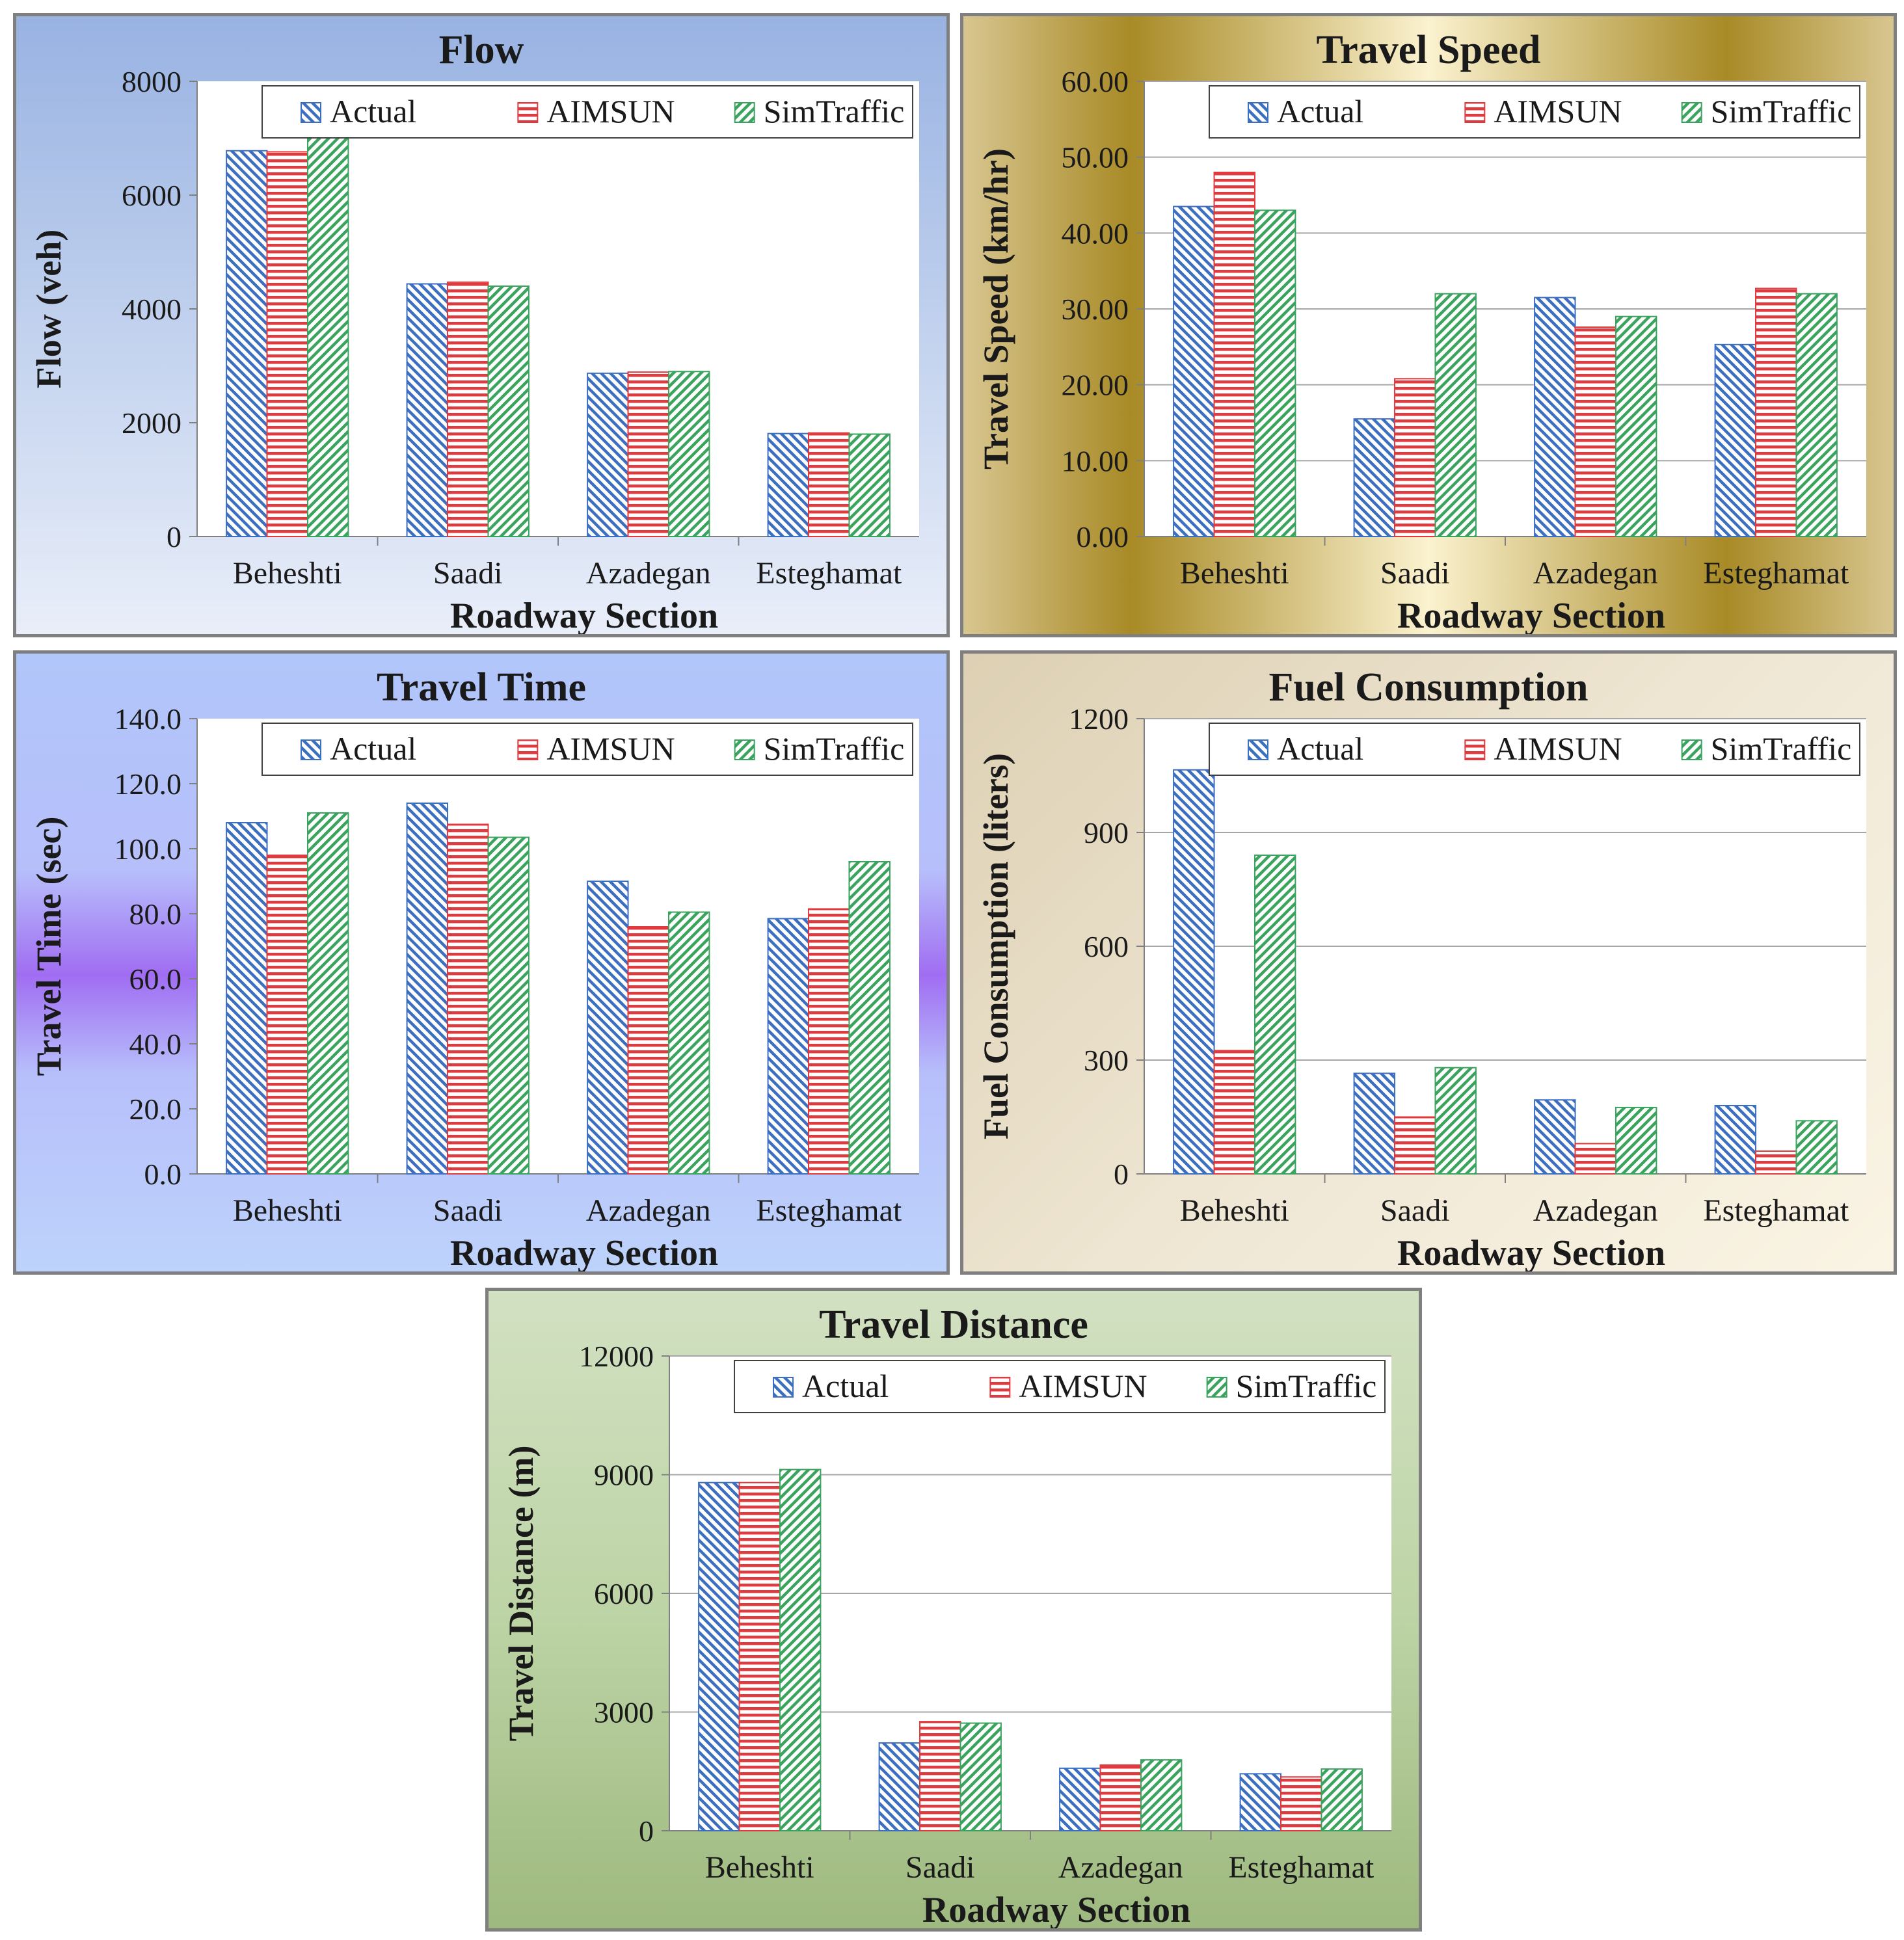 The height and width of the screenshot is (1940, 1904). What do you see at coordinates (148, 849) in the screenshot?
I see `y-tick-label: 100.0` at bounding box center [148, 849].